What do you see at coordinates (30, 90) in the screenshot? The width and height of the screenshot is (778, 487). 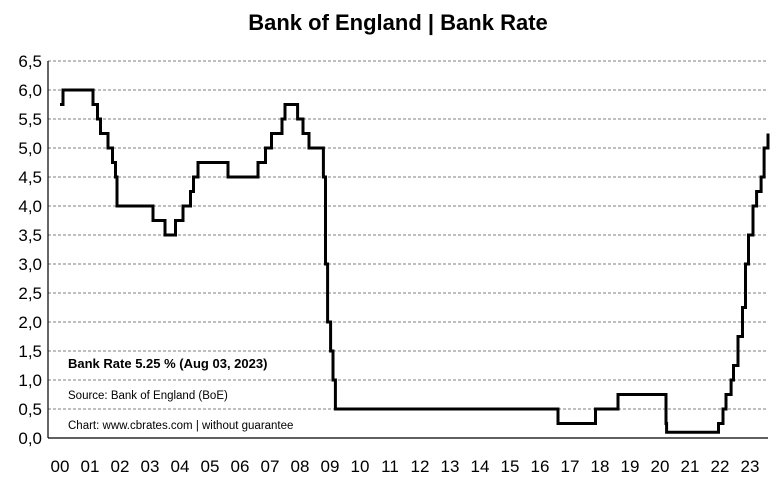 I see `y-tick-label: 6,0` at bounding box center [30, 90].